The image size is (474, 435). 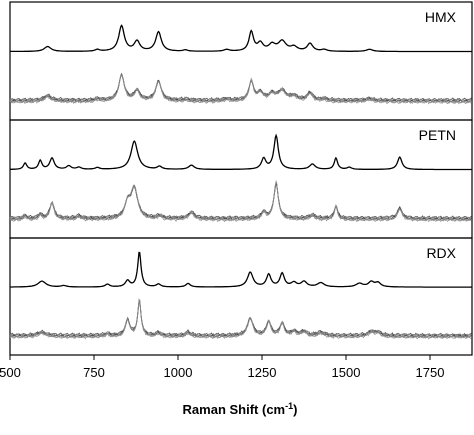 I want to click on x-axis-title-main: Raman Shift (cm, so click(x=234, y=409).